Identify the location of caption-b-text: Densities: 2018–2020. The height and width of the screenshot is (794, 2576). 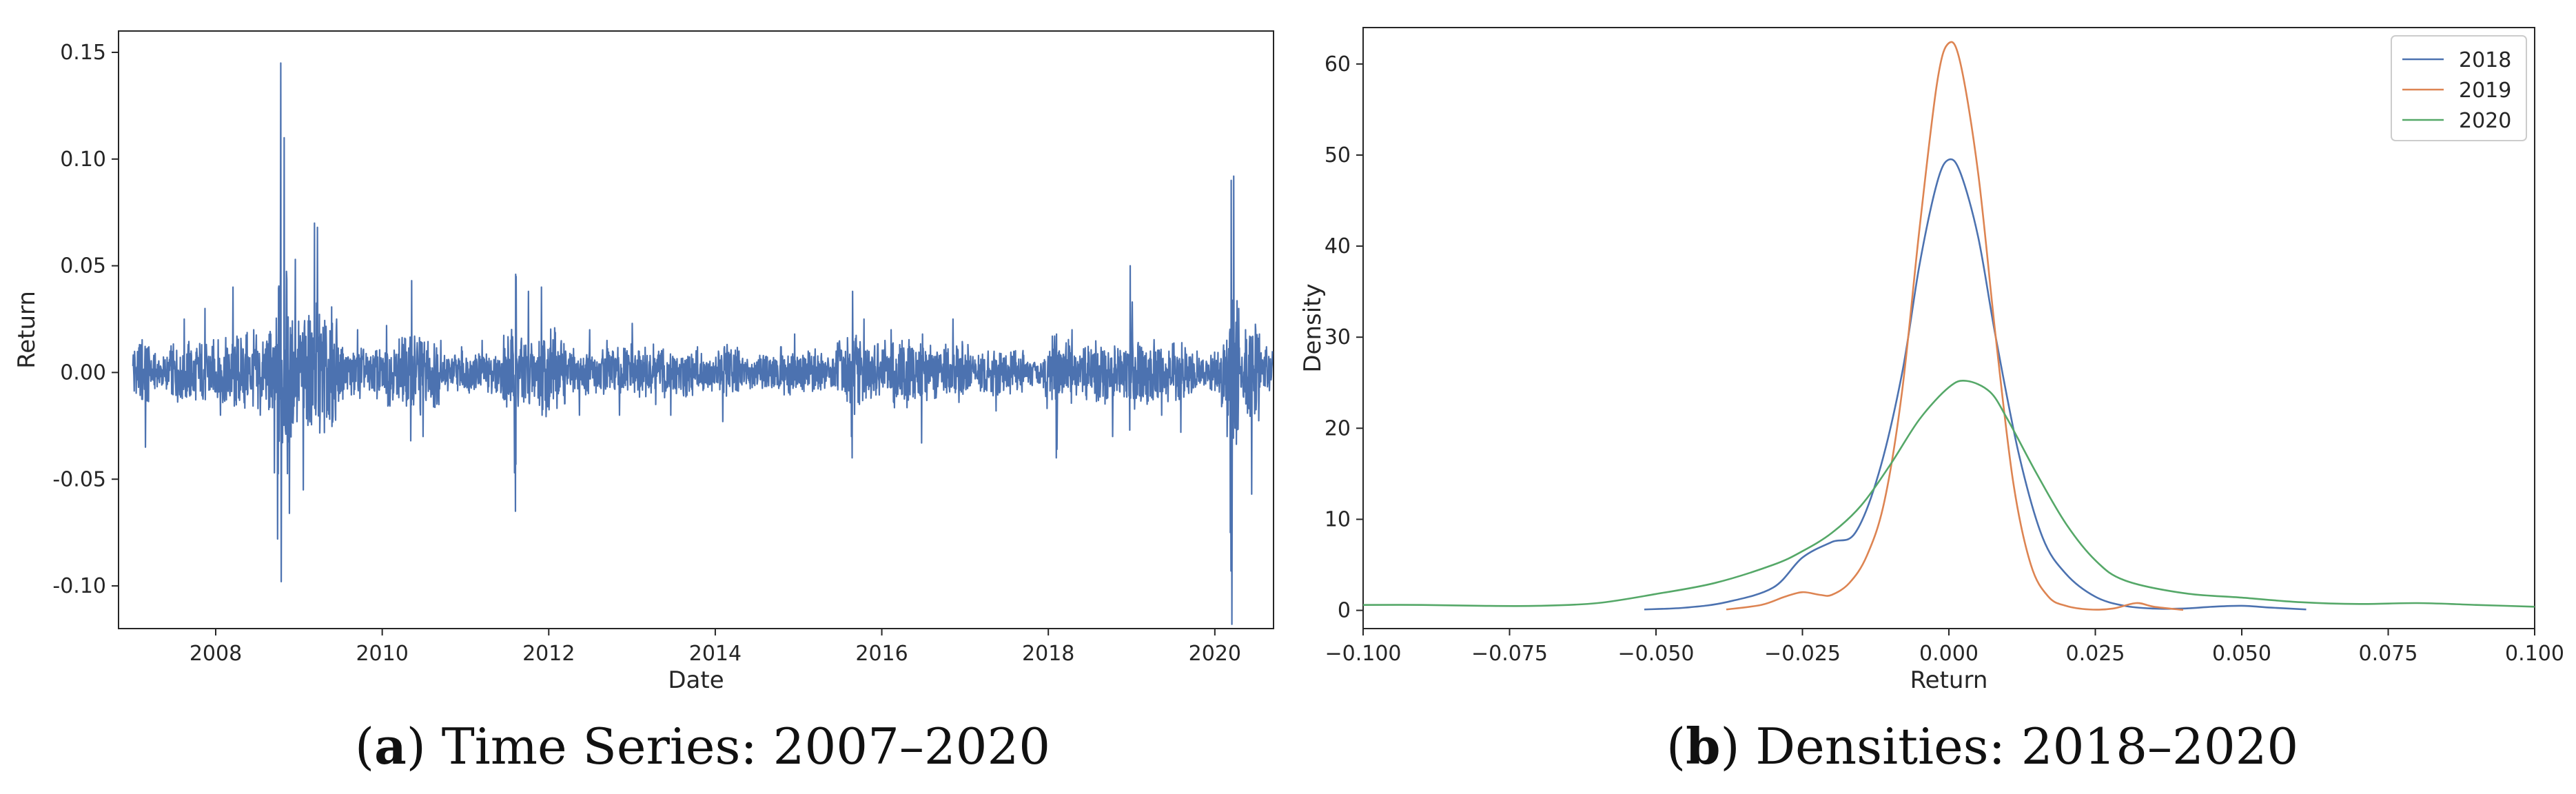
(2027, 746).